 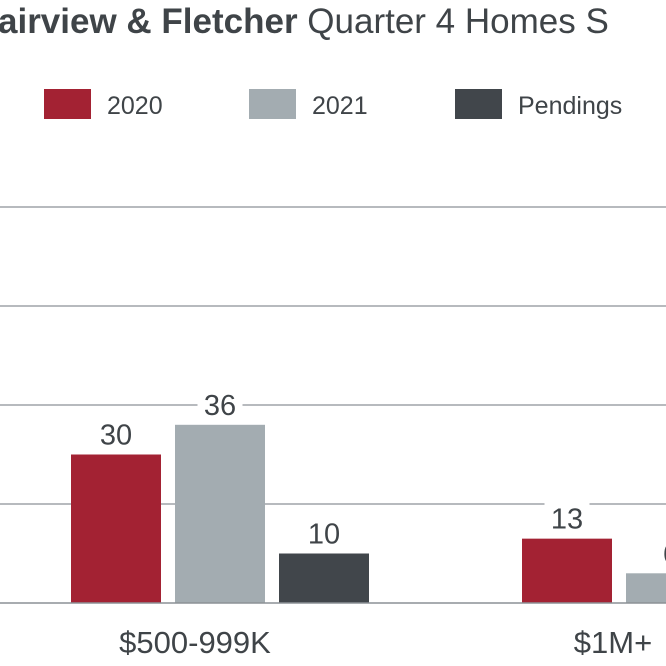 What do you see at coordinates (195, 642) in the screenshot?
I see `category-label-0: $500-999K` at bounding box center [195, 642].